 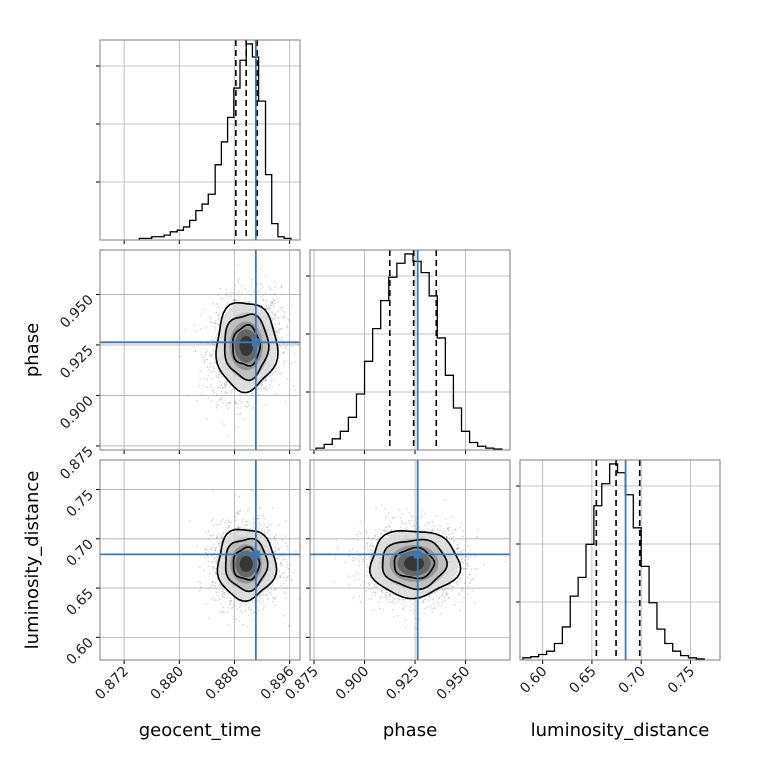 I want to click on y-tick-label: 0.900, so click(x=77, y=413).